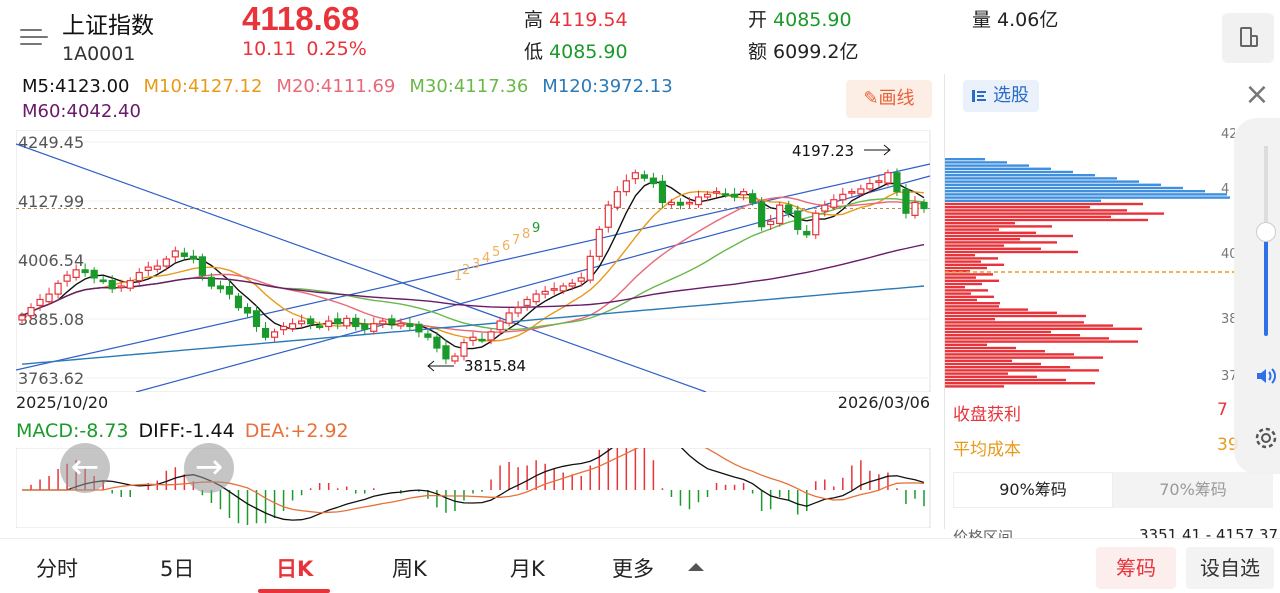  I want to click on high-stat: 高 4119.54, so click(576, 20).